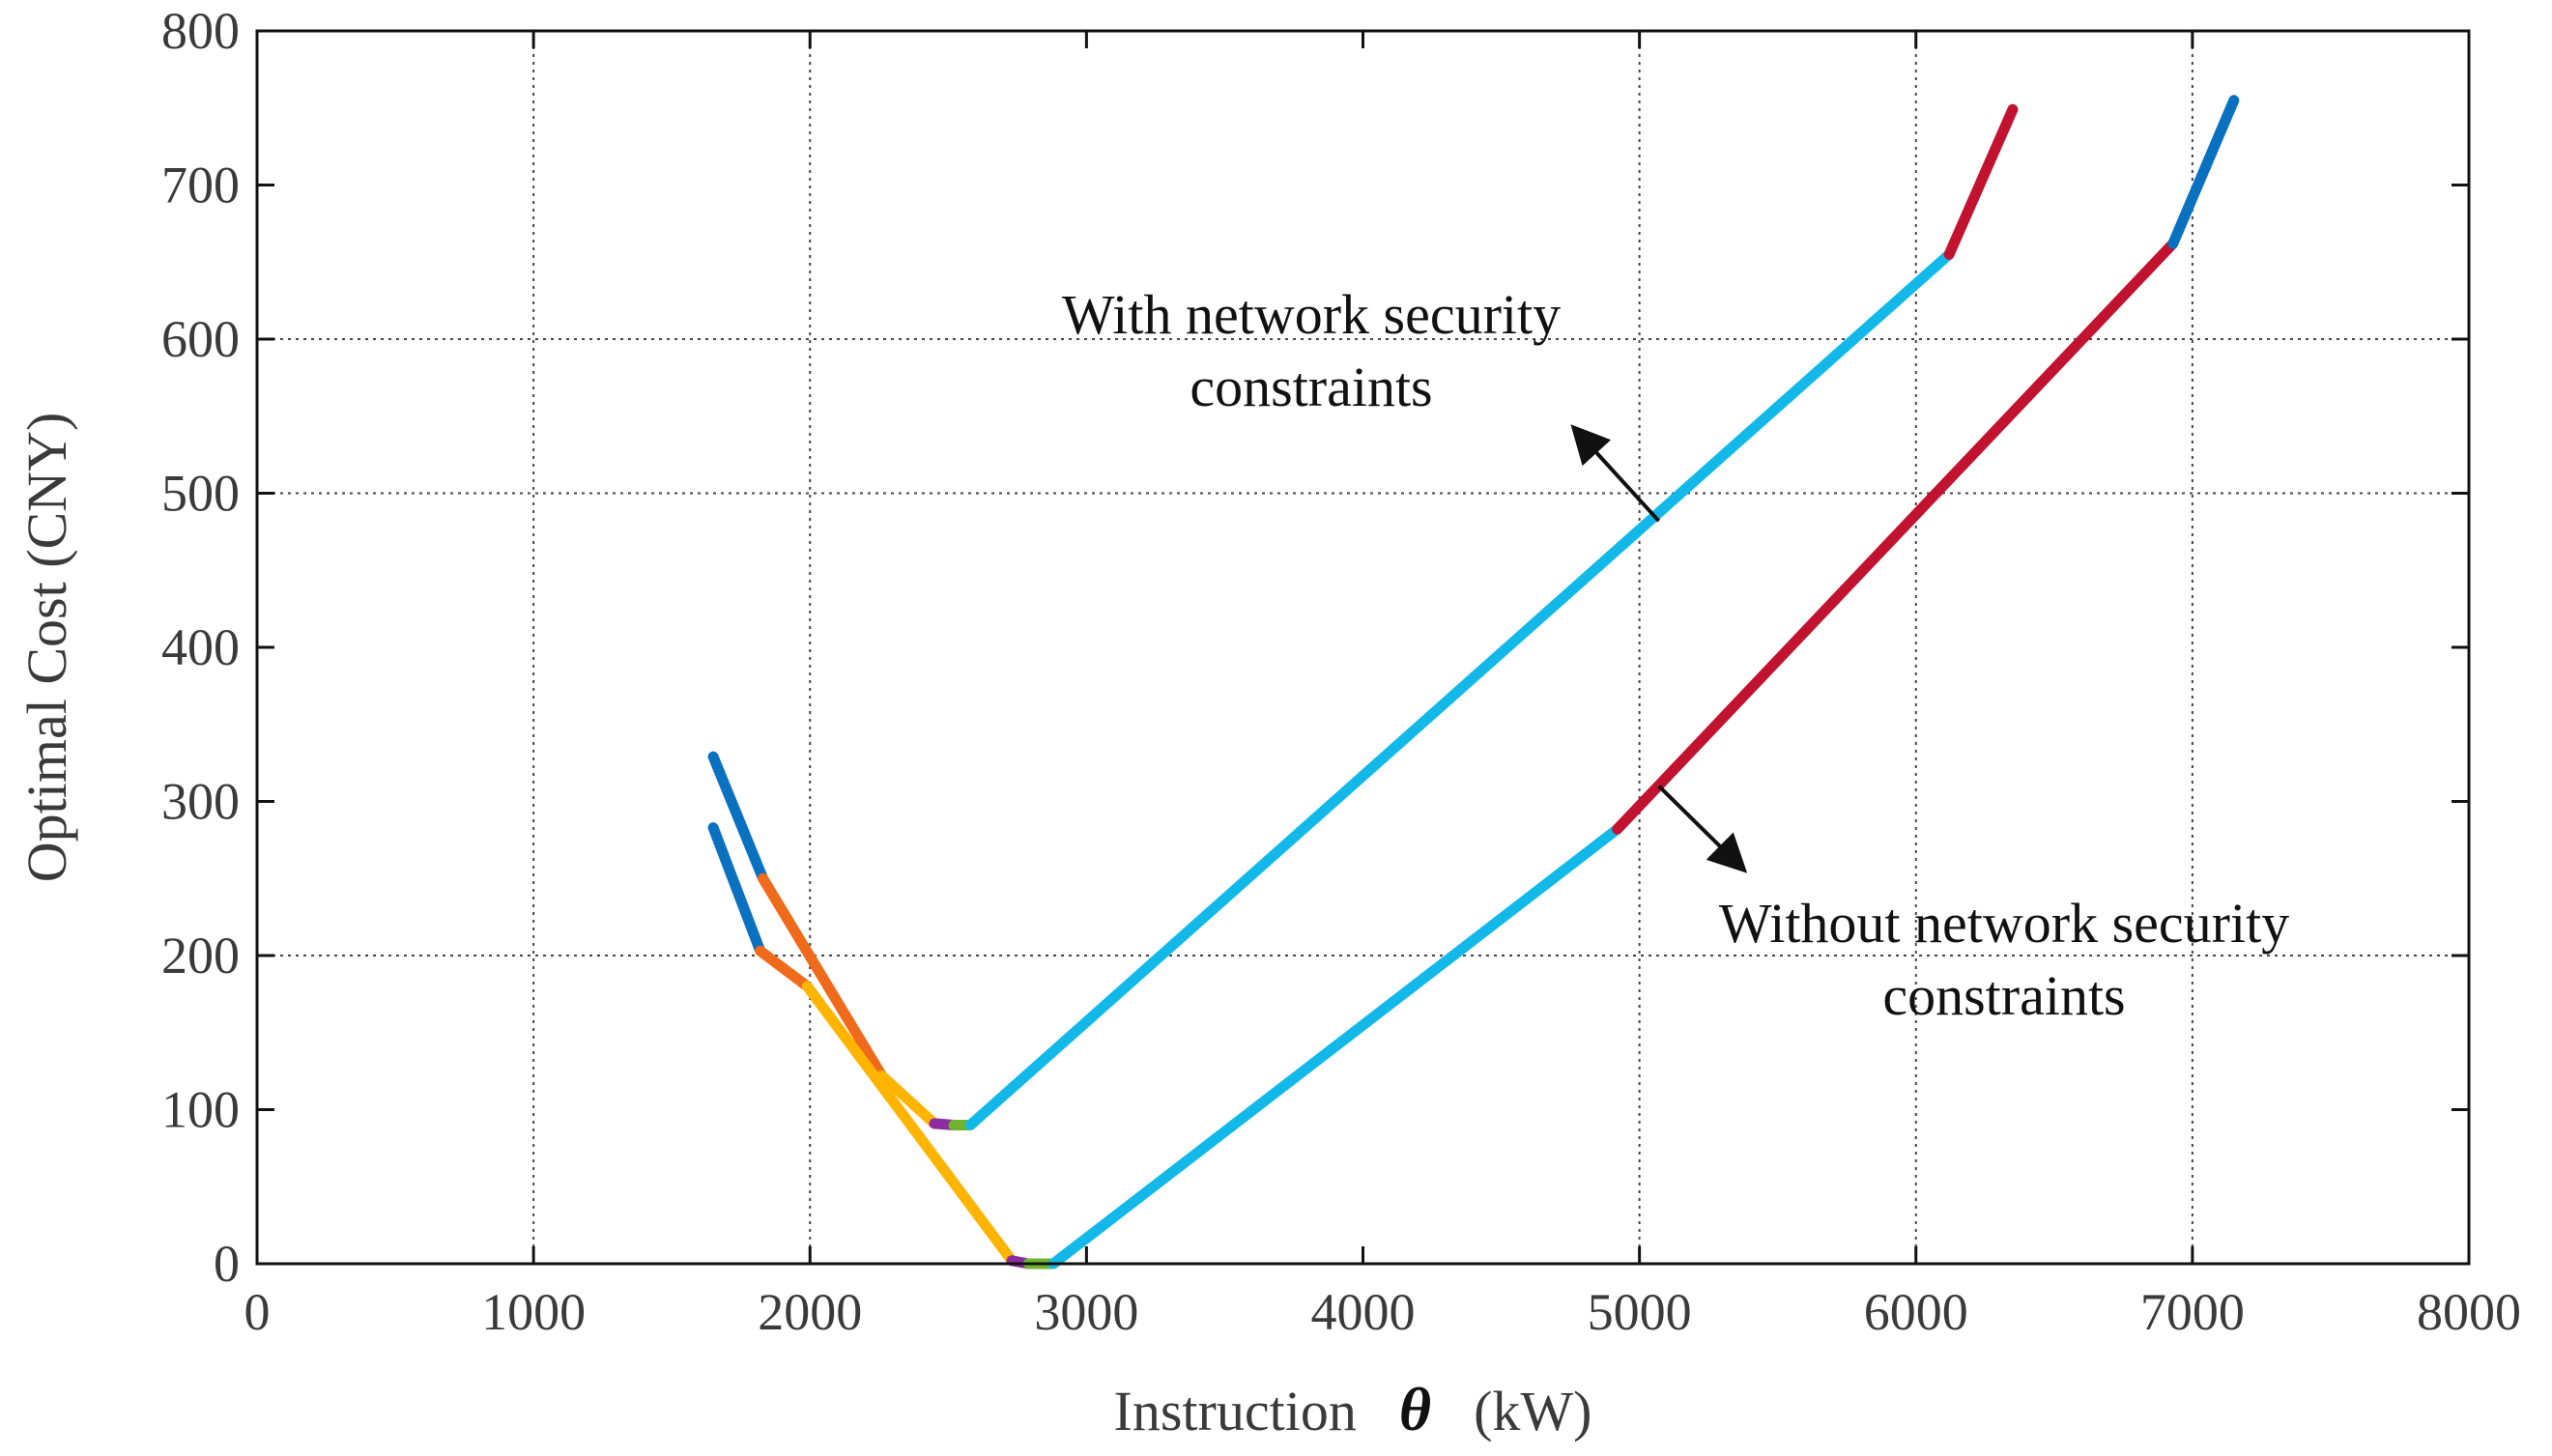  What do you see at coordinates (810, 1312) in the screenshot?
I see `x-tick-label-2000: 2000` at bounding box center [810, 1312].